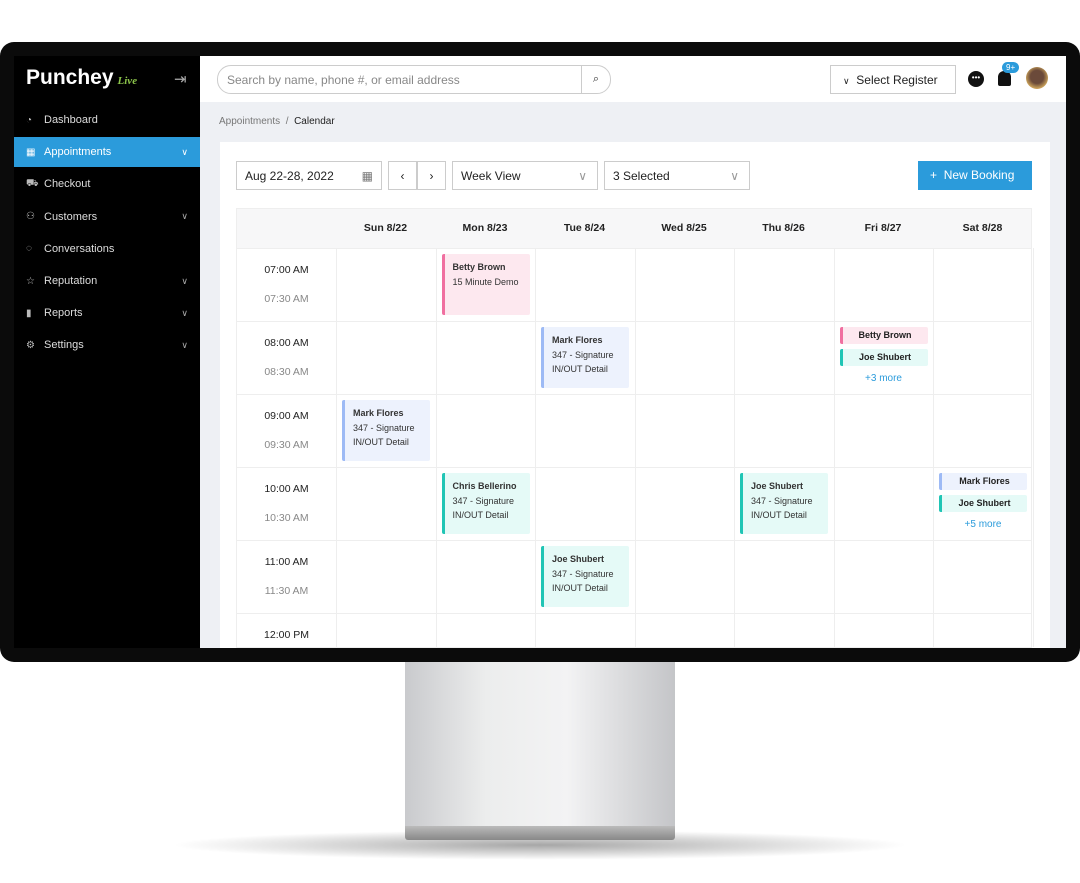 This screenshot has height=883, width=1080. What do you see at coordinates (595, 79) in the screenshot?
I see `search-button: ⌕` at bounding box center [595, 79].